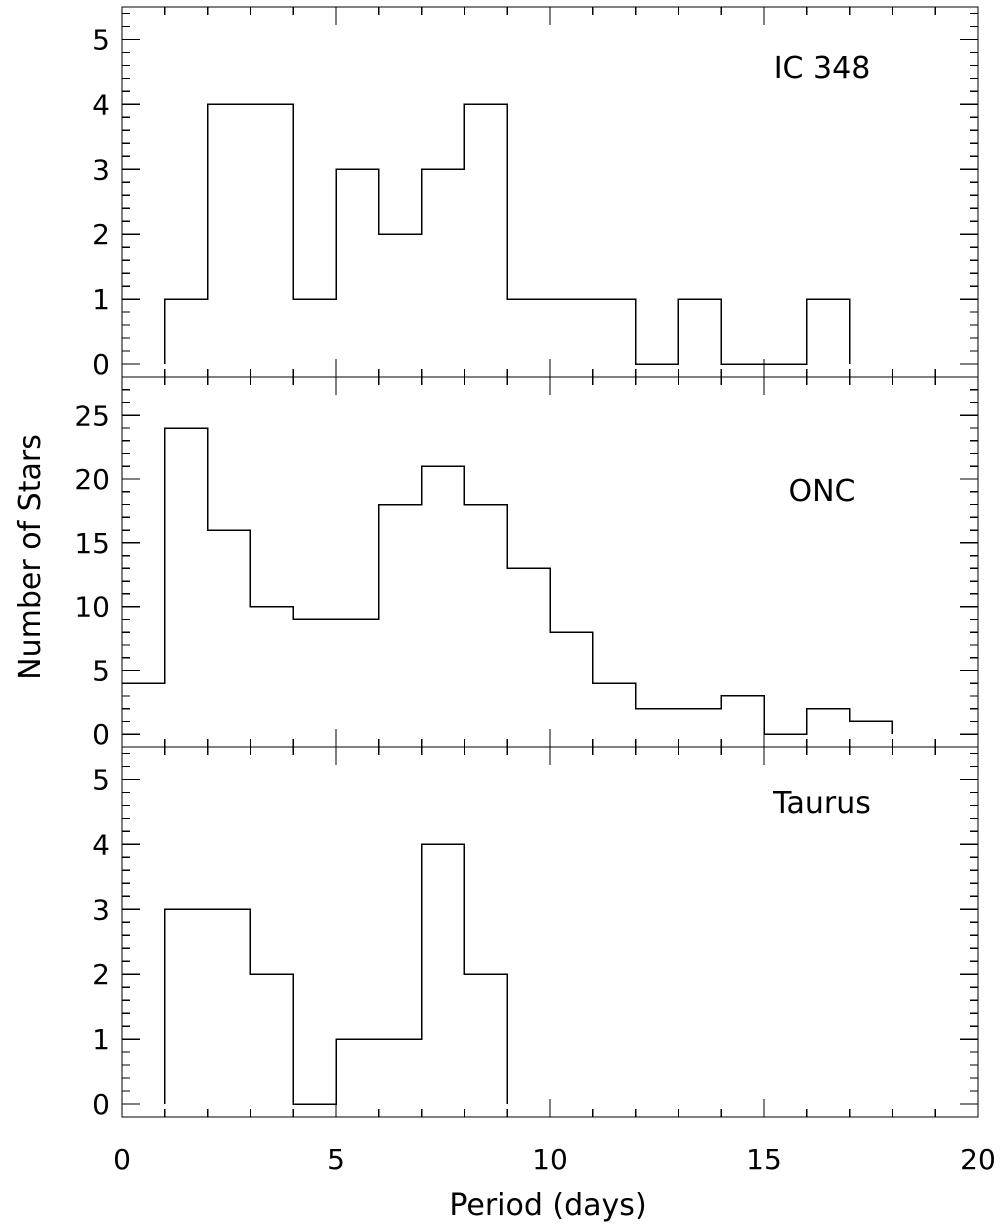 The width and height of the screenshot is (1003, 1228). What do you see at coordinates (101, 1104) in the screenshot?
I see `panel-2-ytick-label: 0` at bounding box center [101, 1104].